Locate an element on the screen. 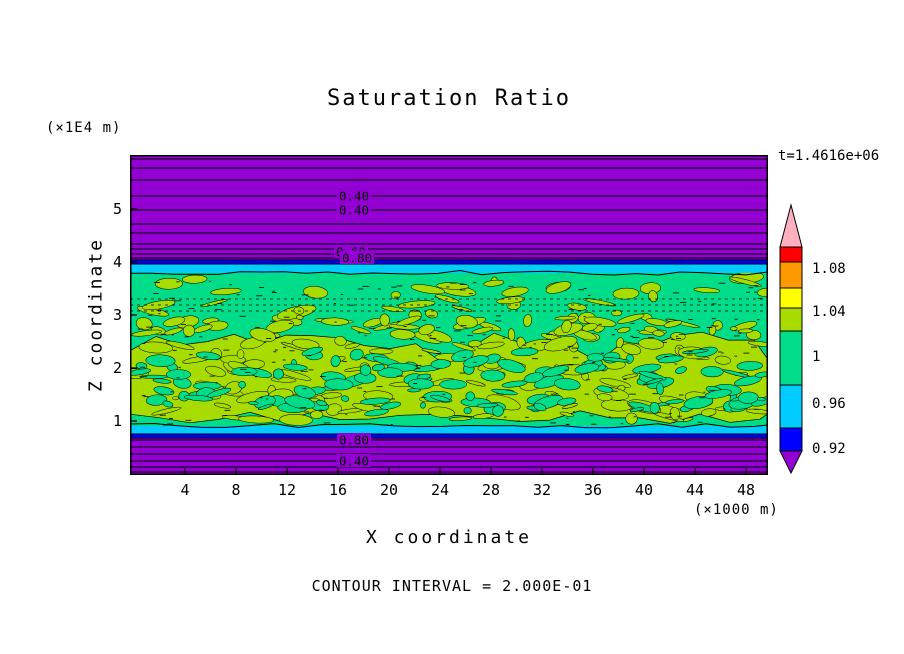  x-tick-label: 48 is located at coordinates (746, 490).